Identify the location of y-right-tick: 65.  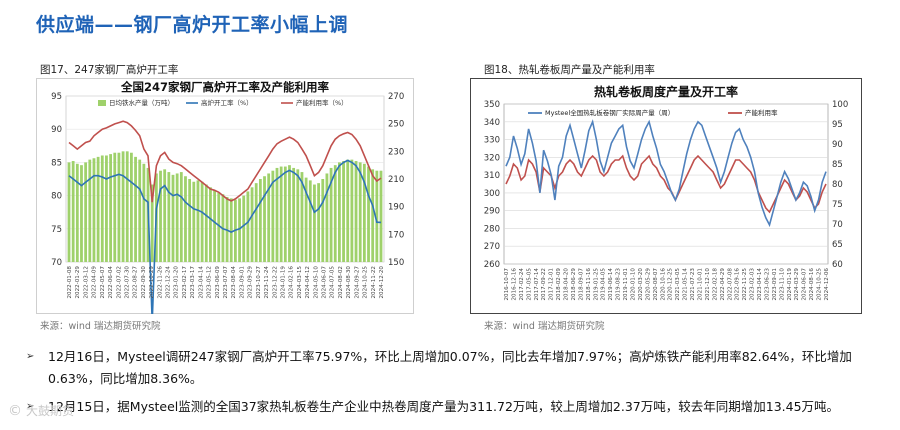
(837, 245).